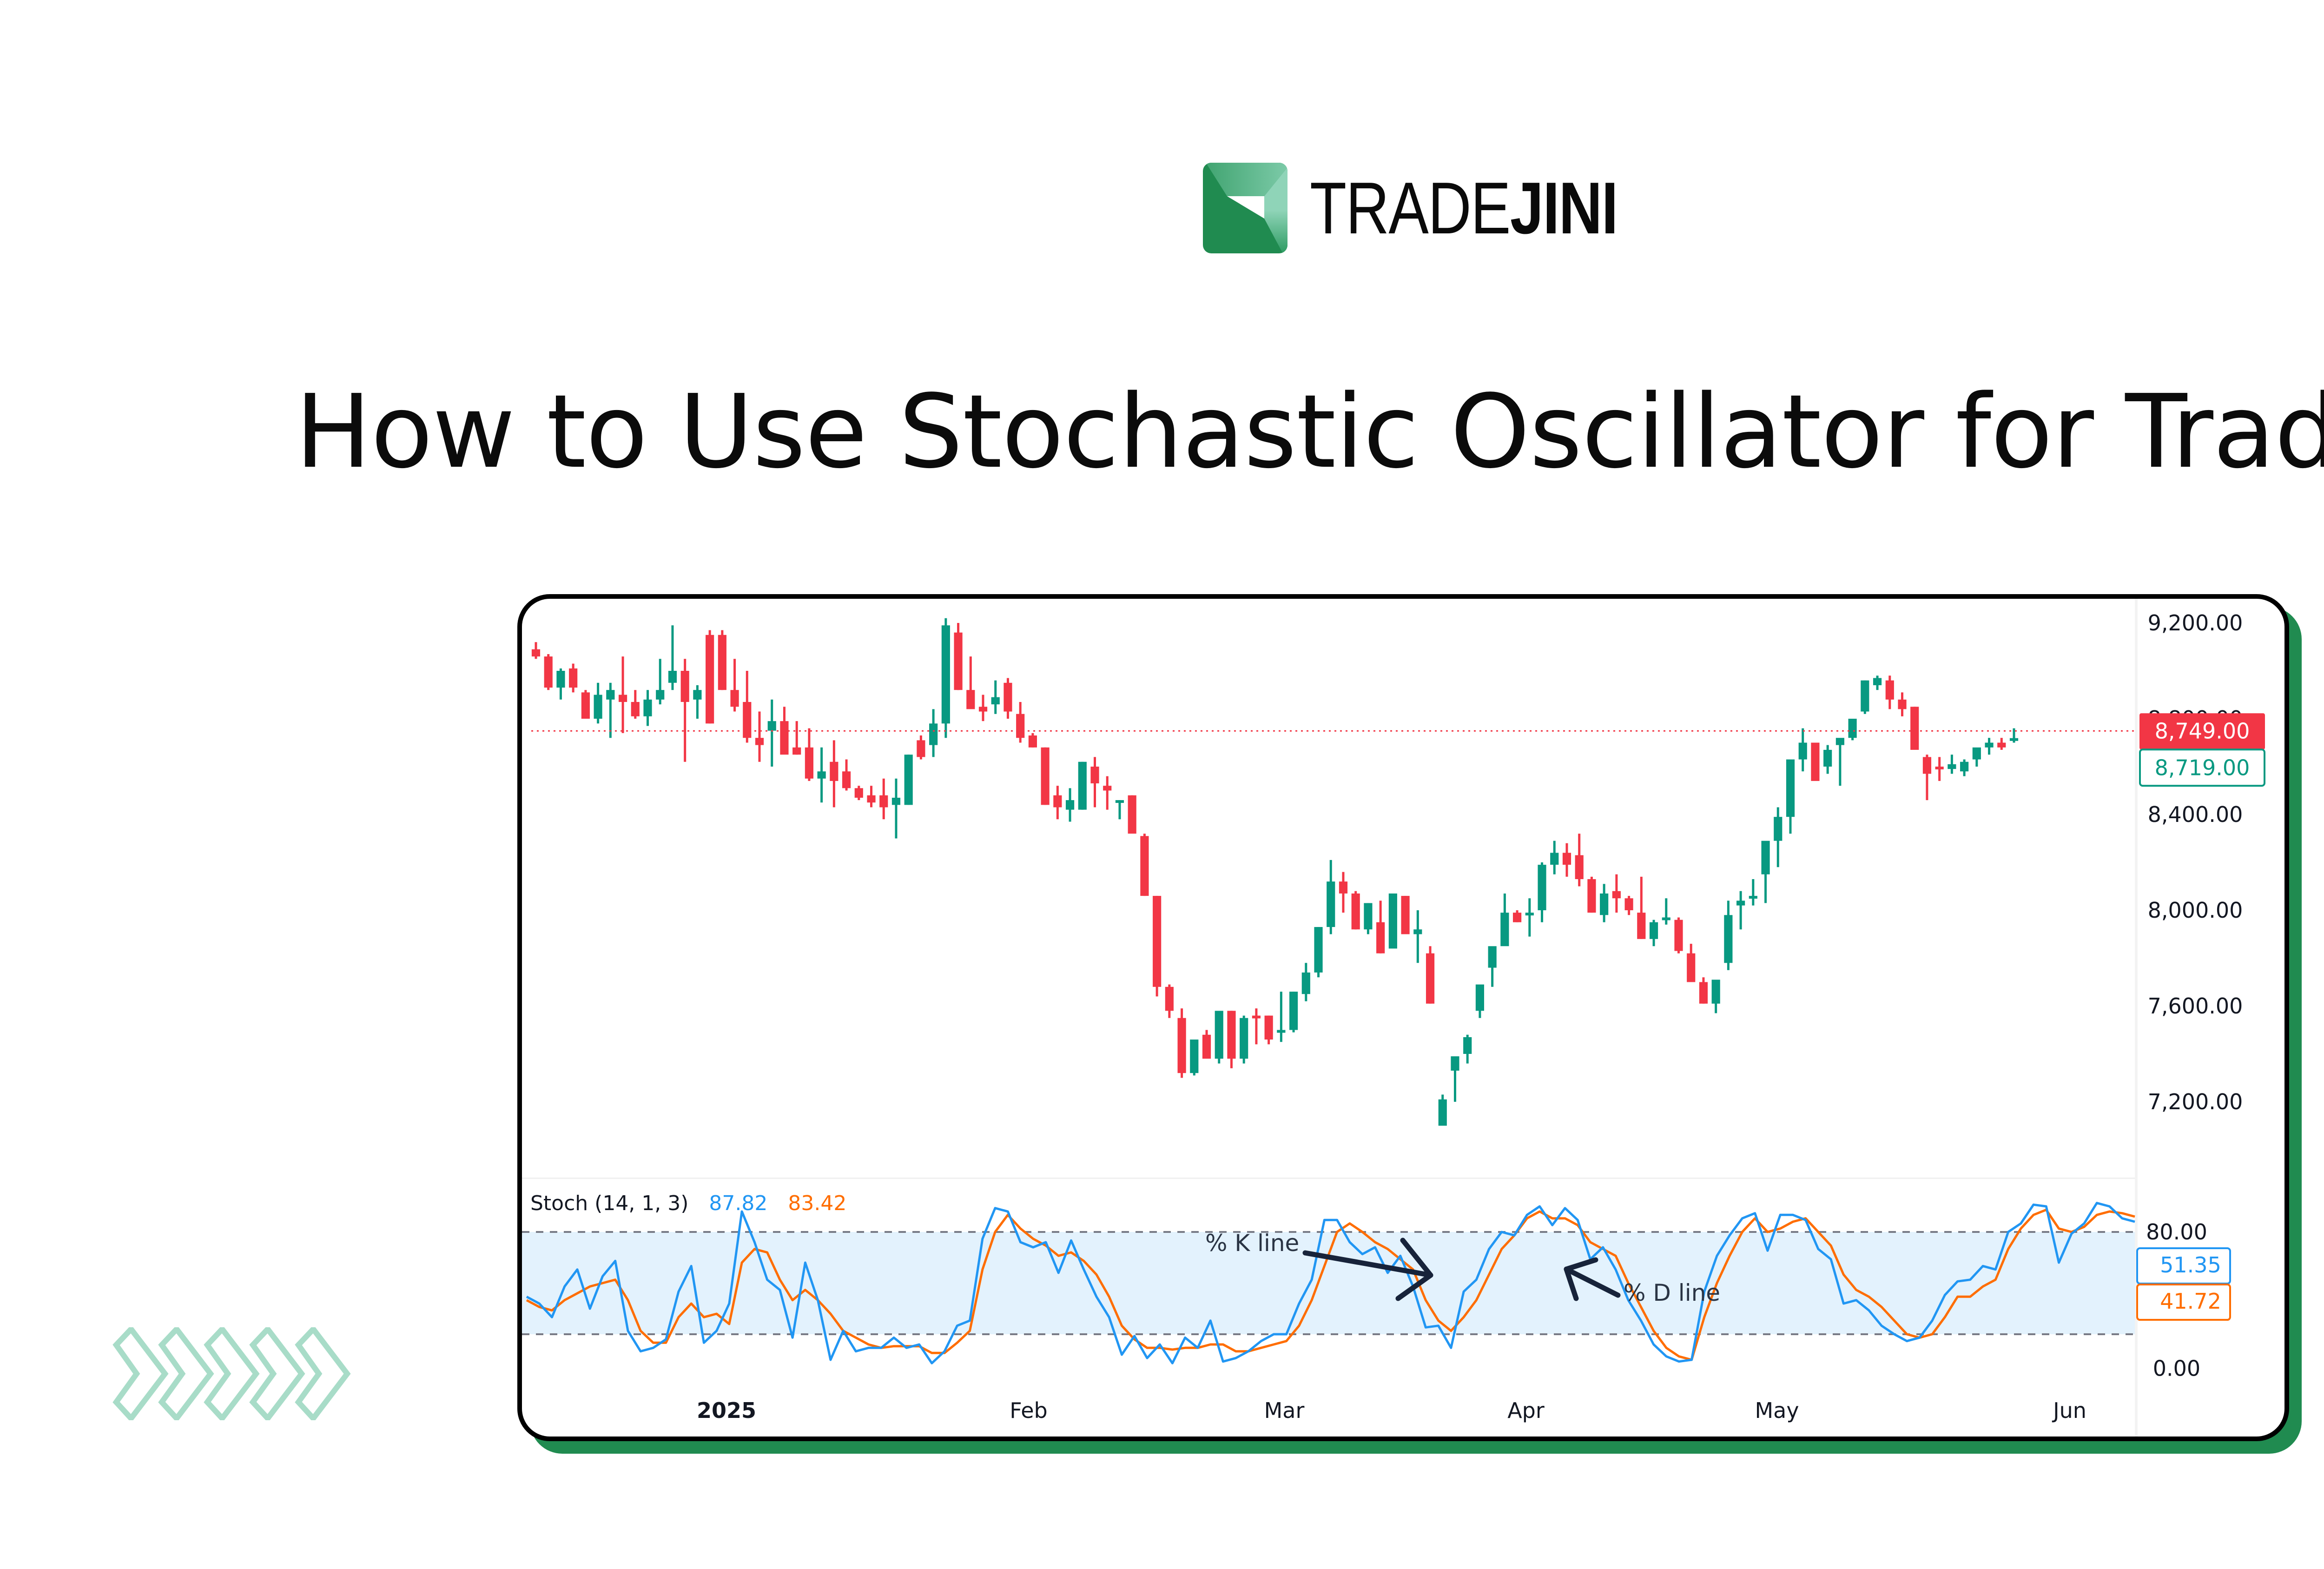  Describe the element at coordinates (1526, 1410) in the screenshot. I see `time-tick-label: Apr` at that location.